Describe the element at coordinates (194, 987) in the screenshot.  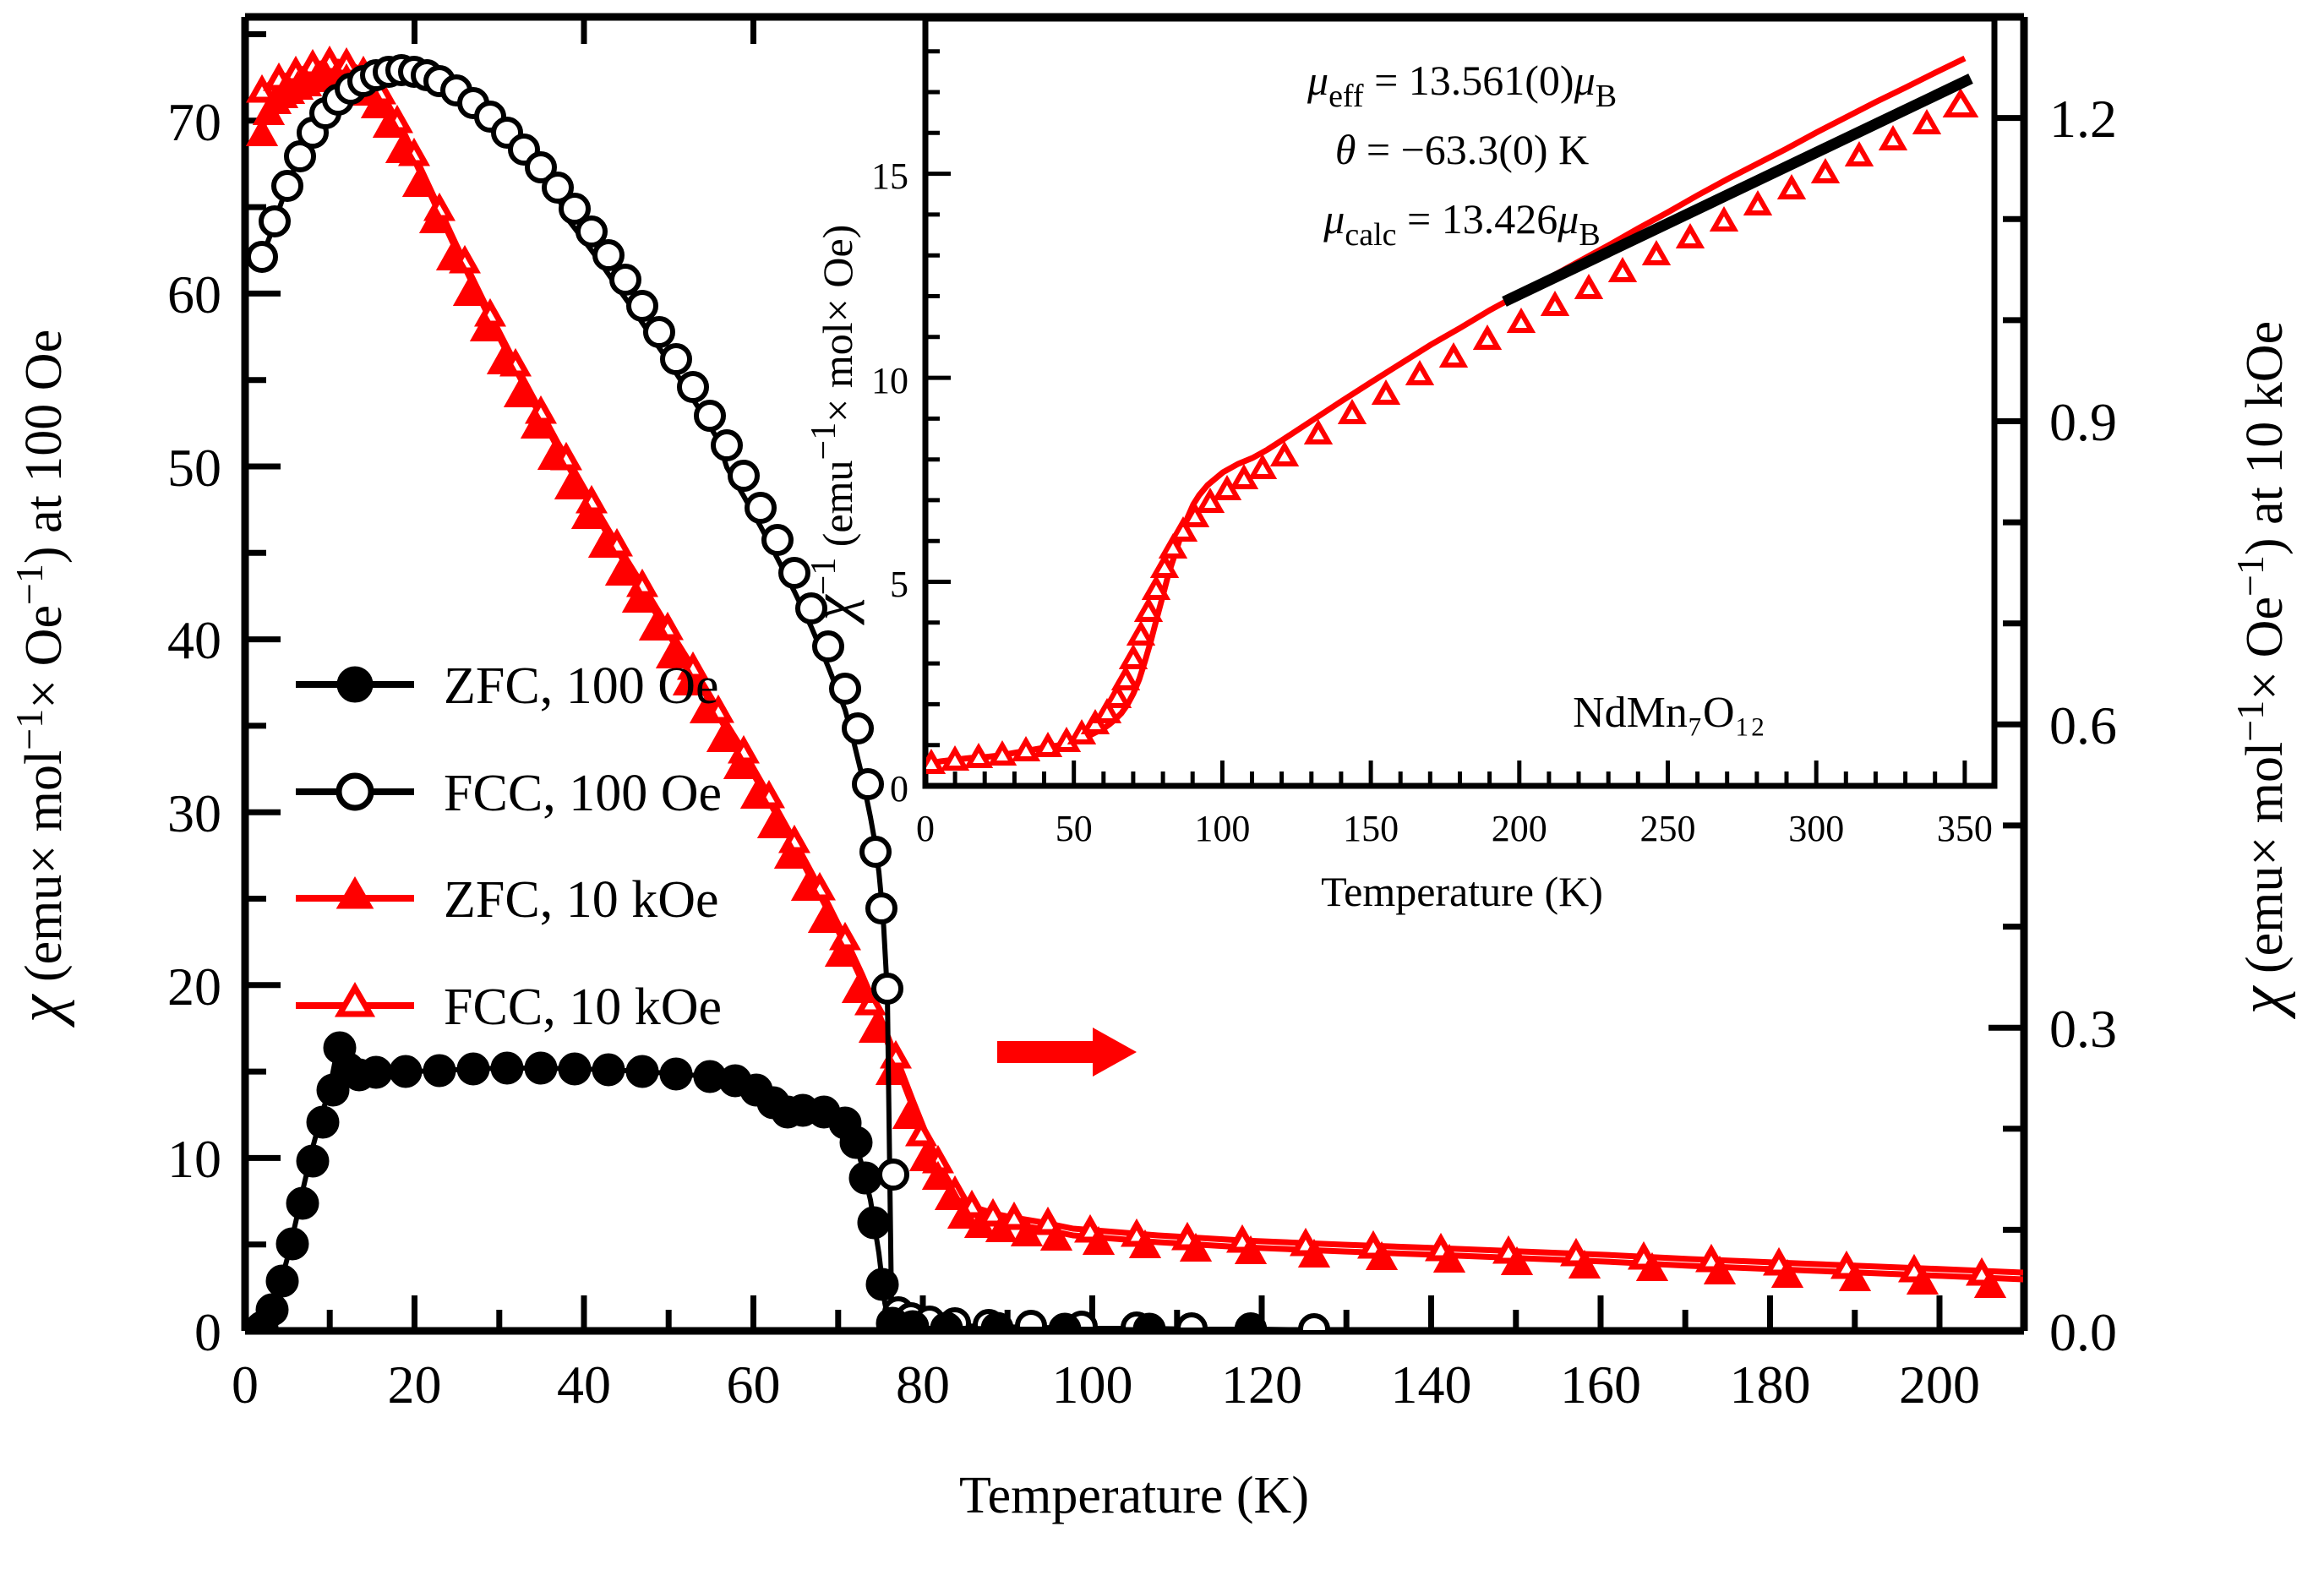
I see `y-tick-20: 20` at that location.